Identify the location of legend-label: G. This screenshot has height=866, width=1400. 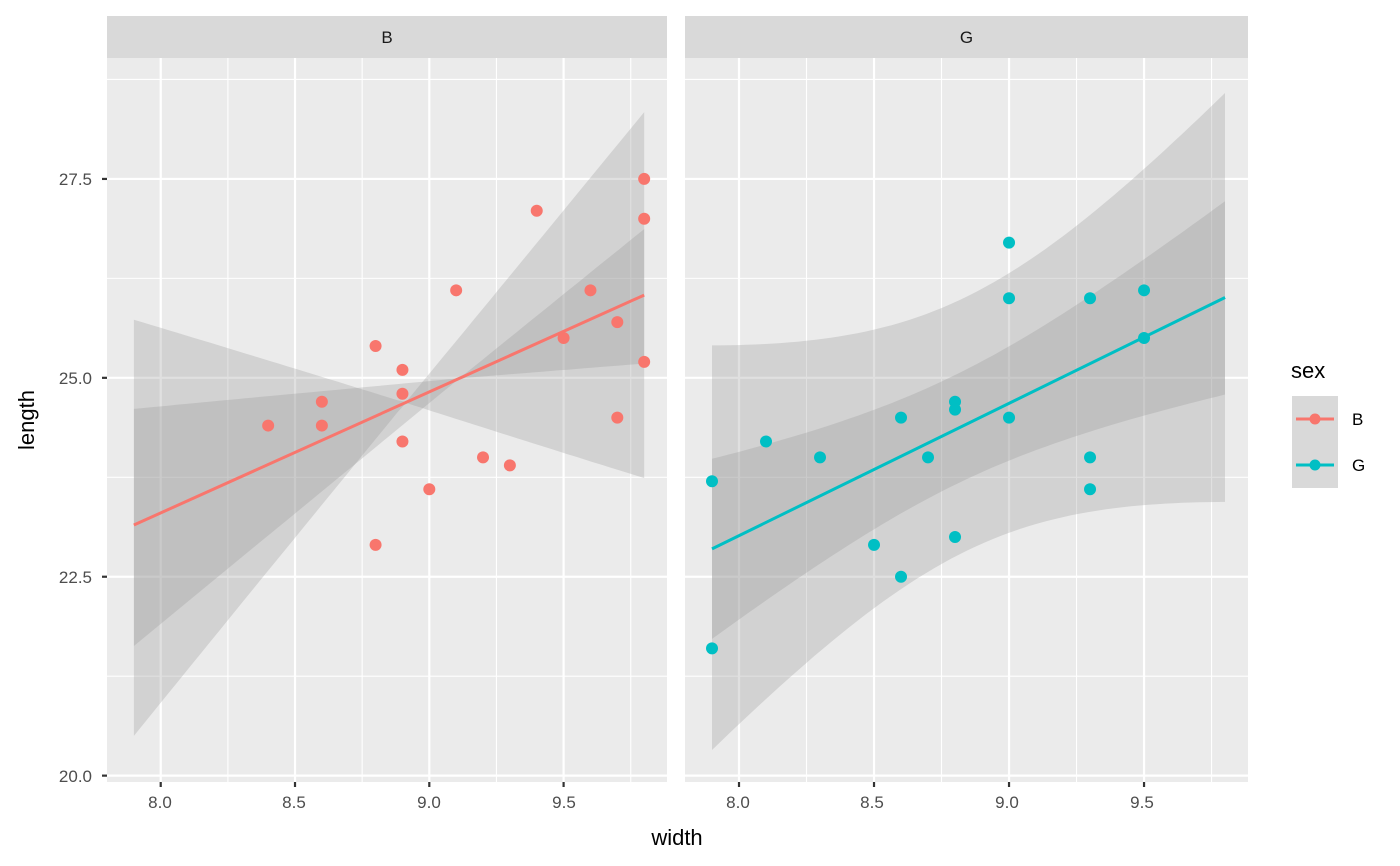
(1358, 465).